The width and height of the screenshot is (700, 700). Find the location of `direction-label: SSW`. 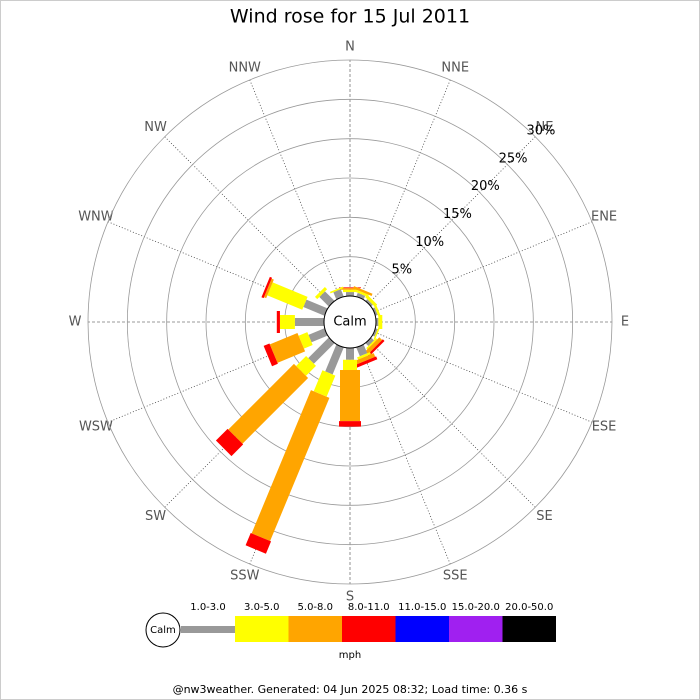

direction-label: SSW is located at coordinates (245, 576).